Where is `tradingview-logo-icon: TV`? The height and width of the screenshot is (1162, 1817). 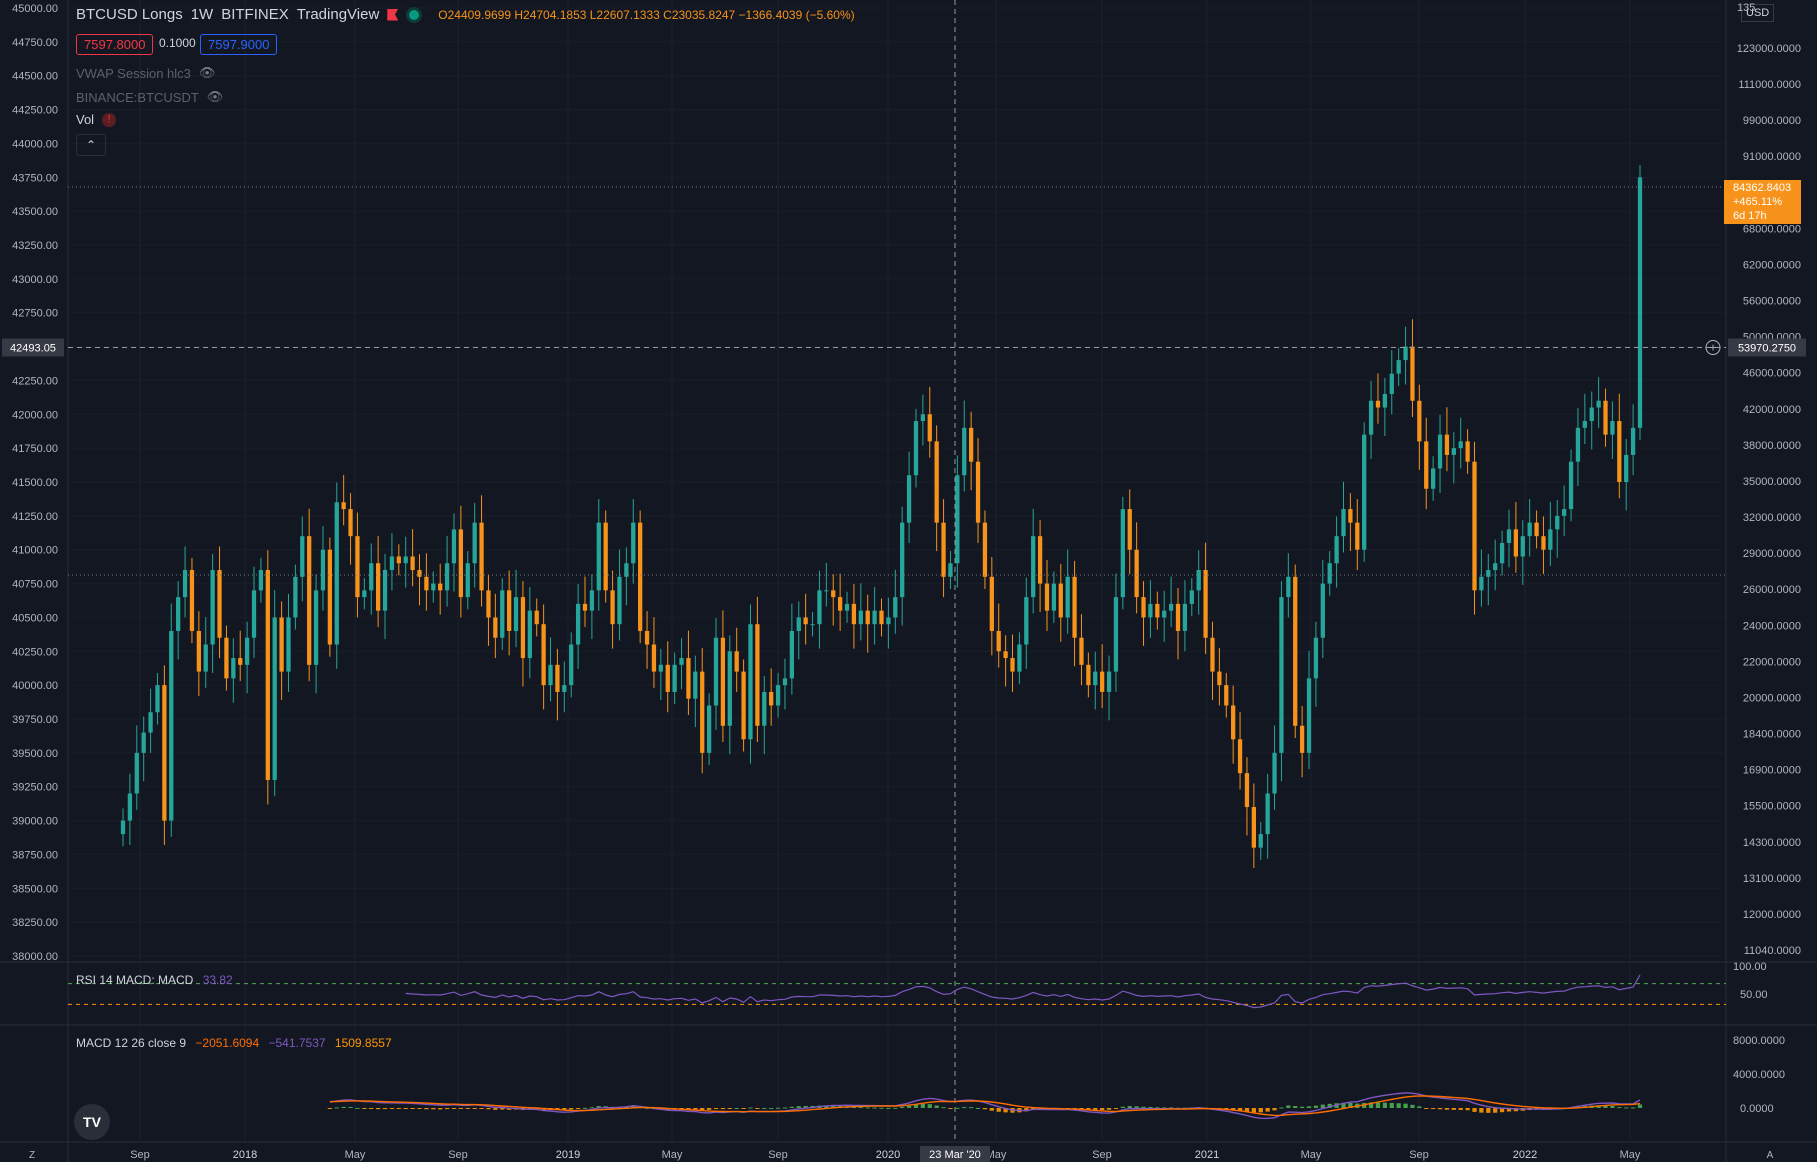
tradingview-logo-icon: TV is located at coordinates (92, 1122).